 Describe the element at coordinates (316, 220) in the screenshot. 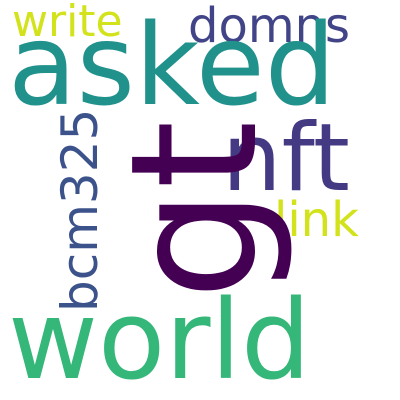

I see `word-link: link` at that location.